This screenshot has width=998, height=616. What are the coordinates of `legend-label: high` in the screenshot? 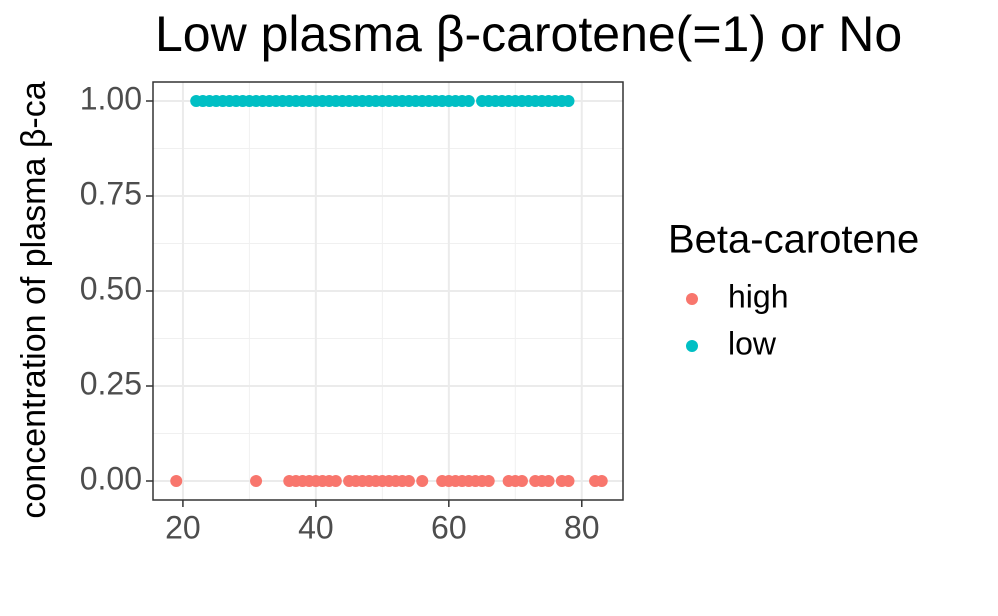 It's located at (758, 296).